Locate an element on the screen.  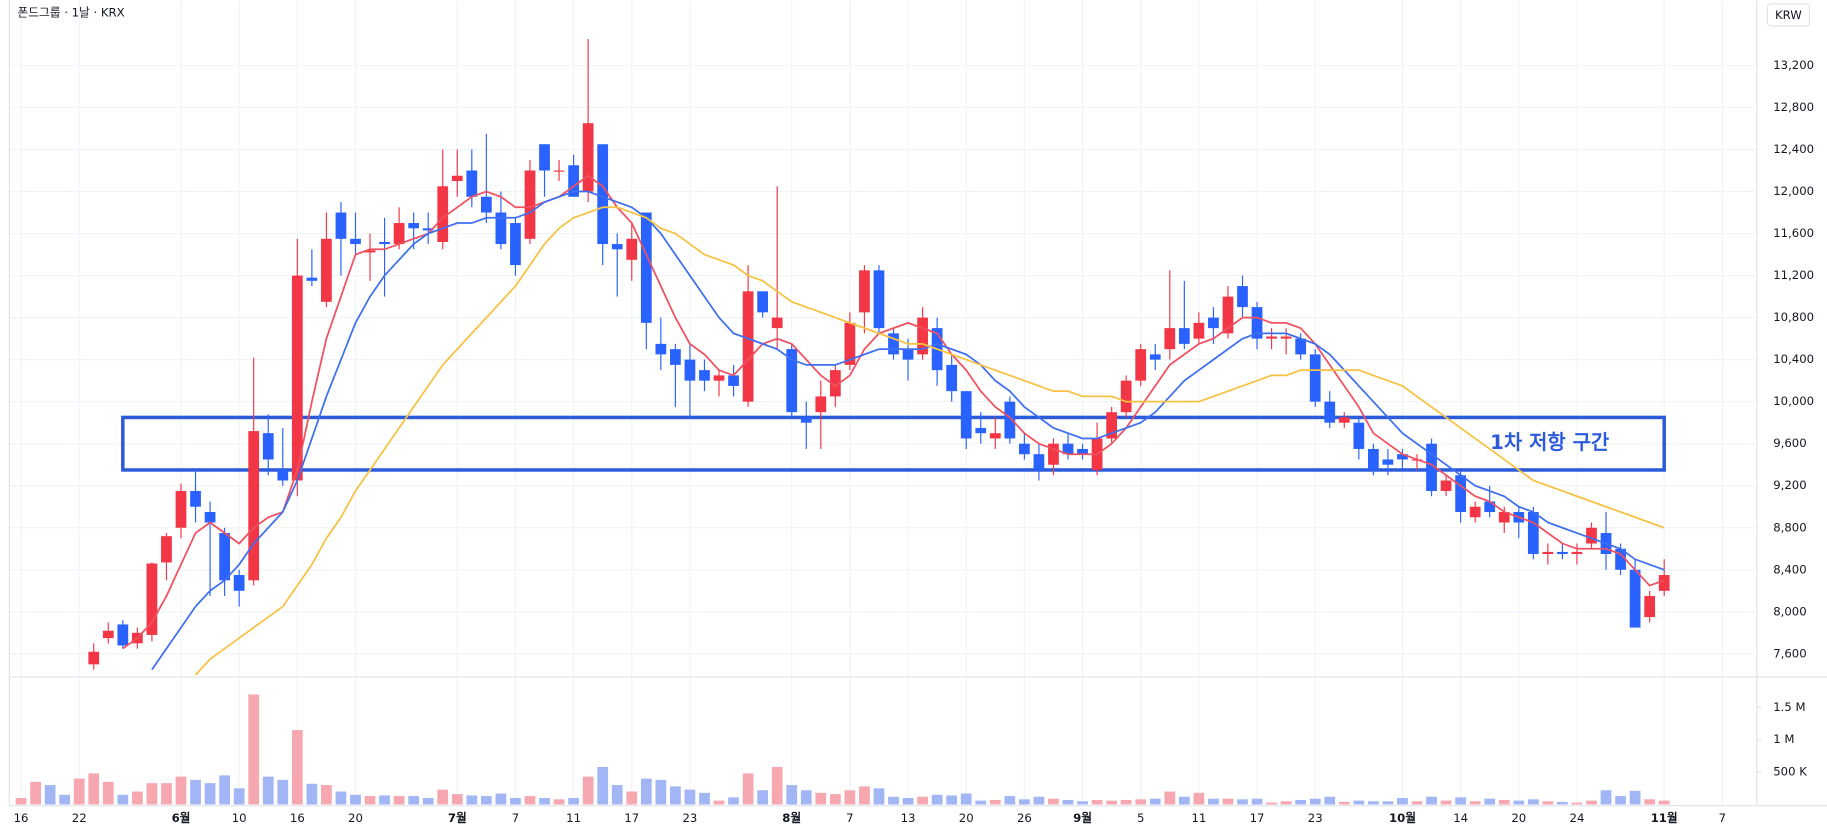
resistance-box is located at coordinates (893, 443).